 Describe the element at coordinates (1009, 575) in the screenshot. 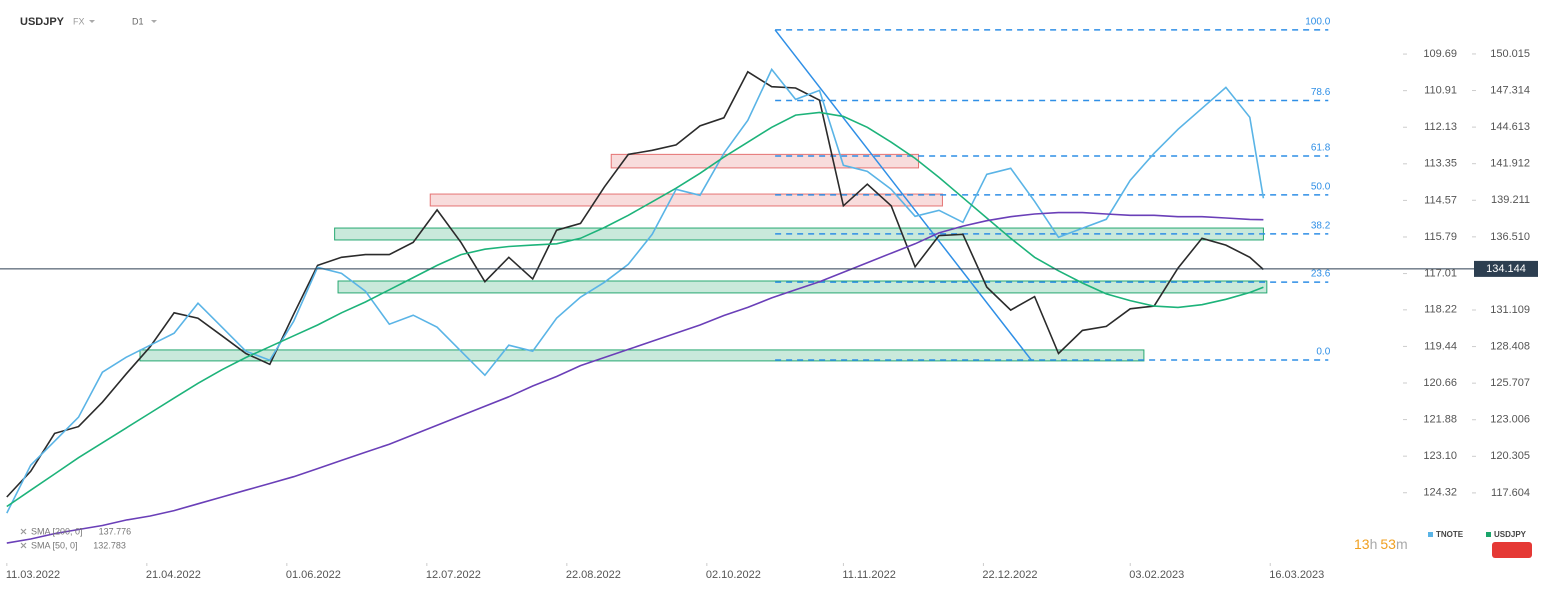

I see `x-tick-label: 22.12.2022` at that location.